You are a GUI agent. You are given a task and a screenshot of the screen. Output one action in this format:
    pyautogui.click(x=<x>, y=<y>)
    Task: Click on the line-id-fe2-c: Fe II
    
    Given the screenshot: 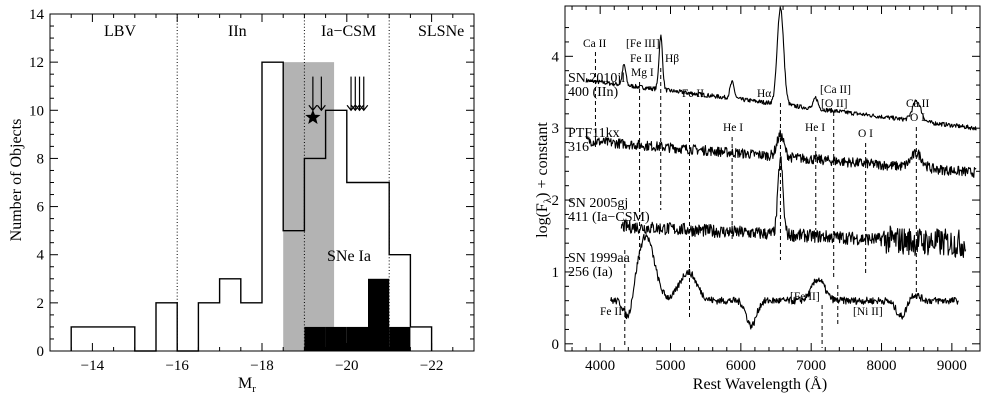 What is the action you would take?
    pyautogui.click(x=611, y=312)
    